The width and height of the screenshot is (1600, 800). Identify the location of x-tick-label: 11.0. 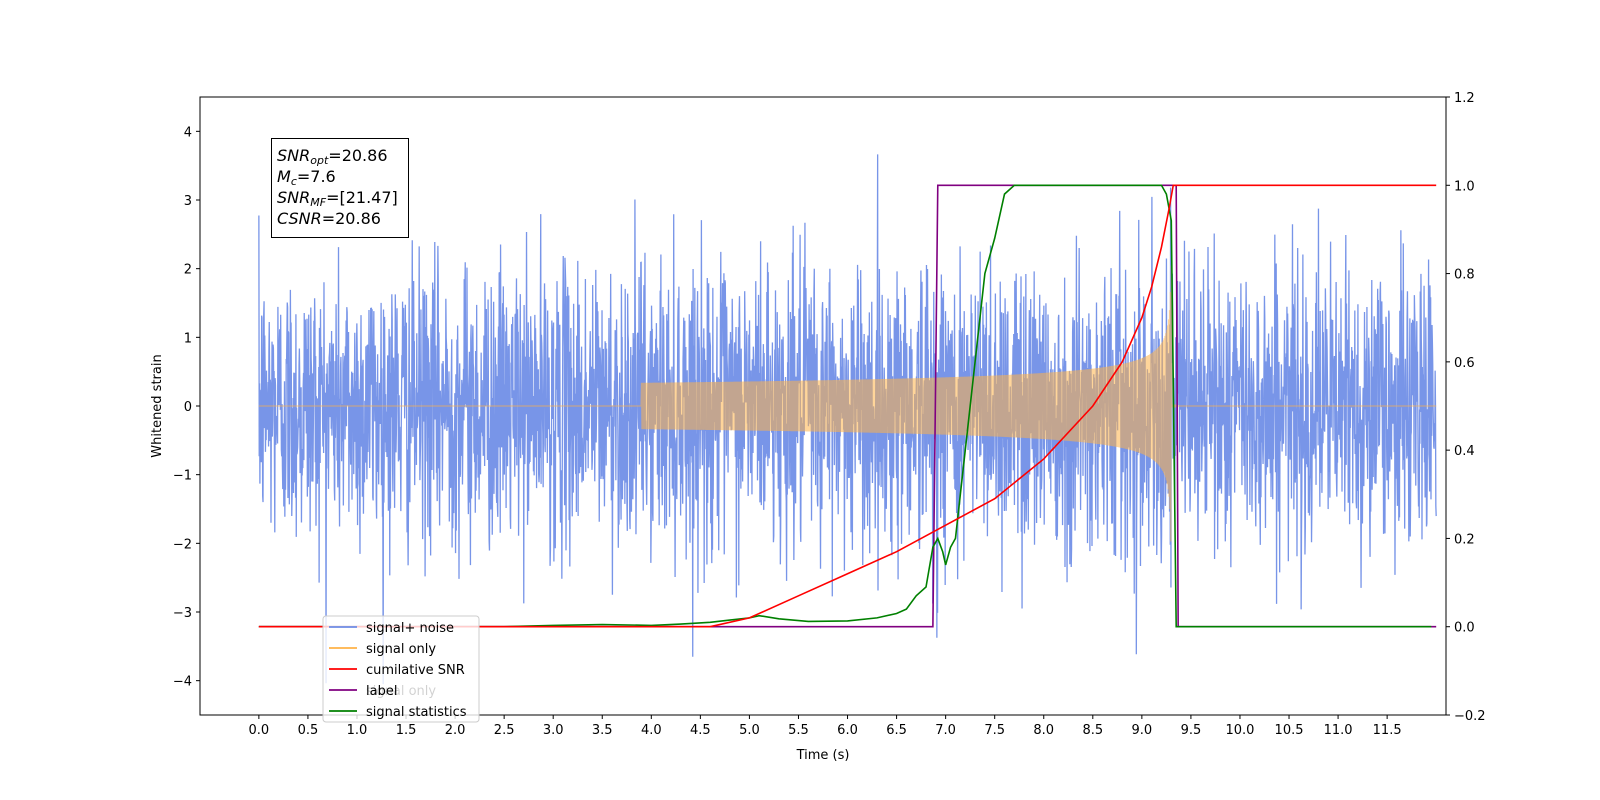
(1338, 730).